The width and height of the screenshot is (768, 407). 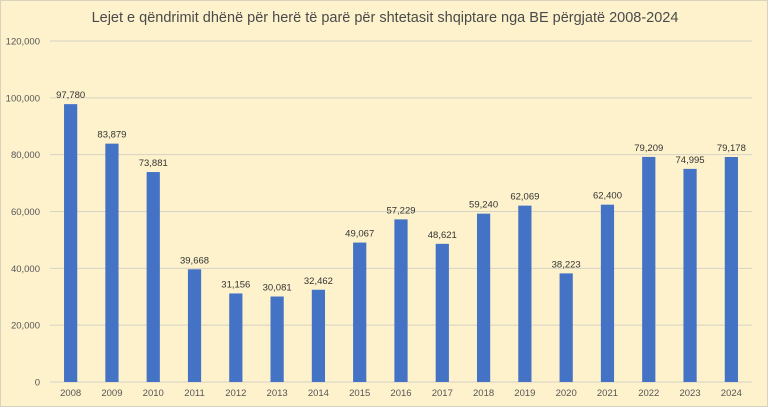 What do you see at coordinates (359, 234) in the screenshot?
I see `data-label: 49,067` at bounding box center [359, 234].